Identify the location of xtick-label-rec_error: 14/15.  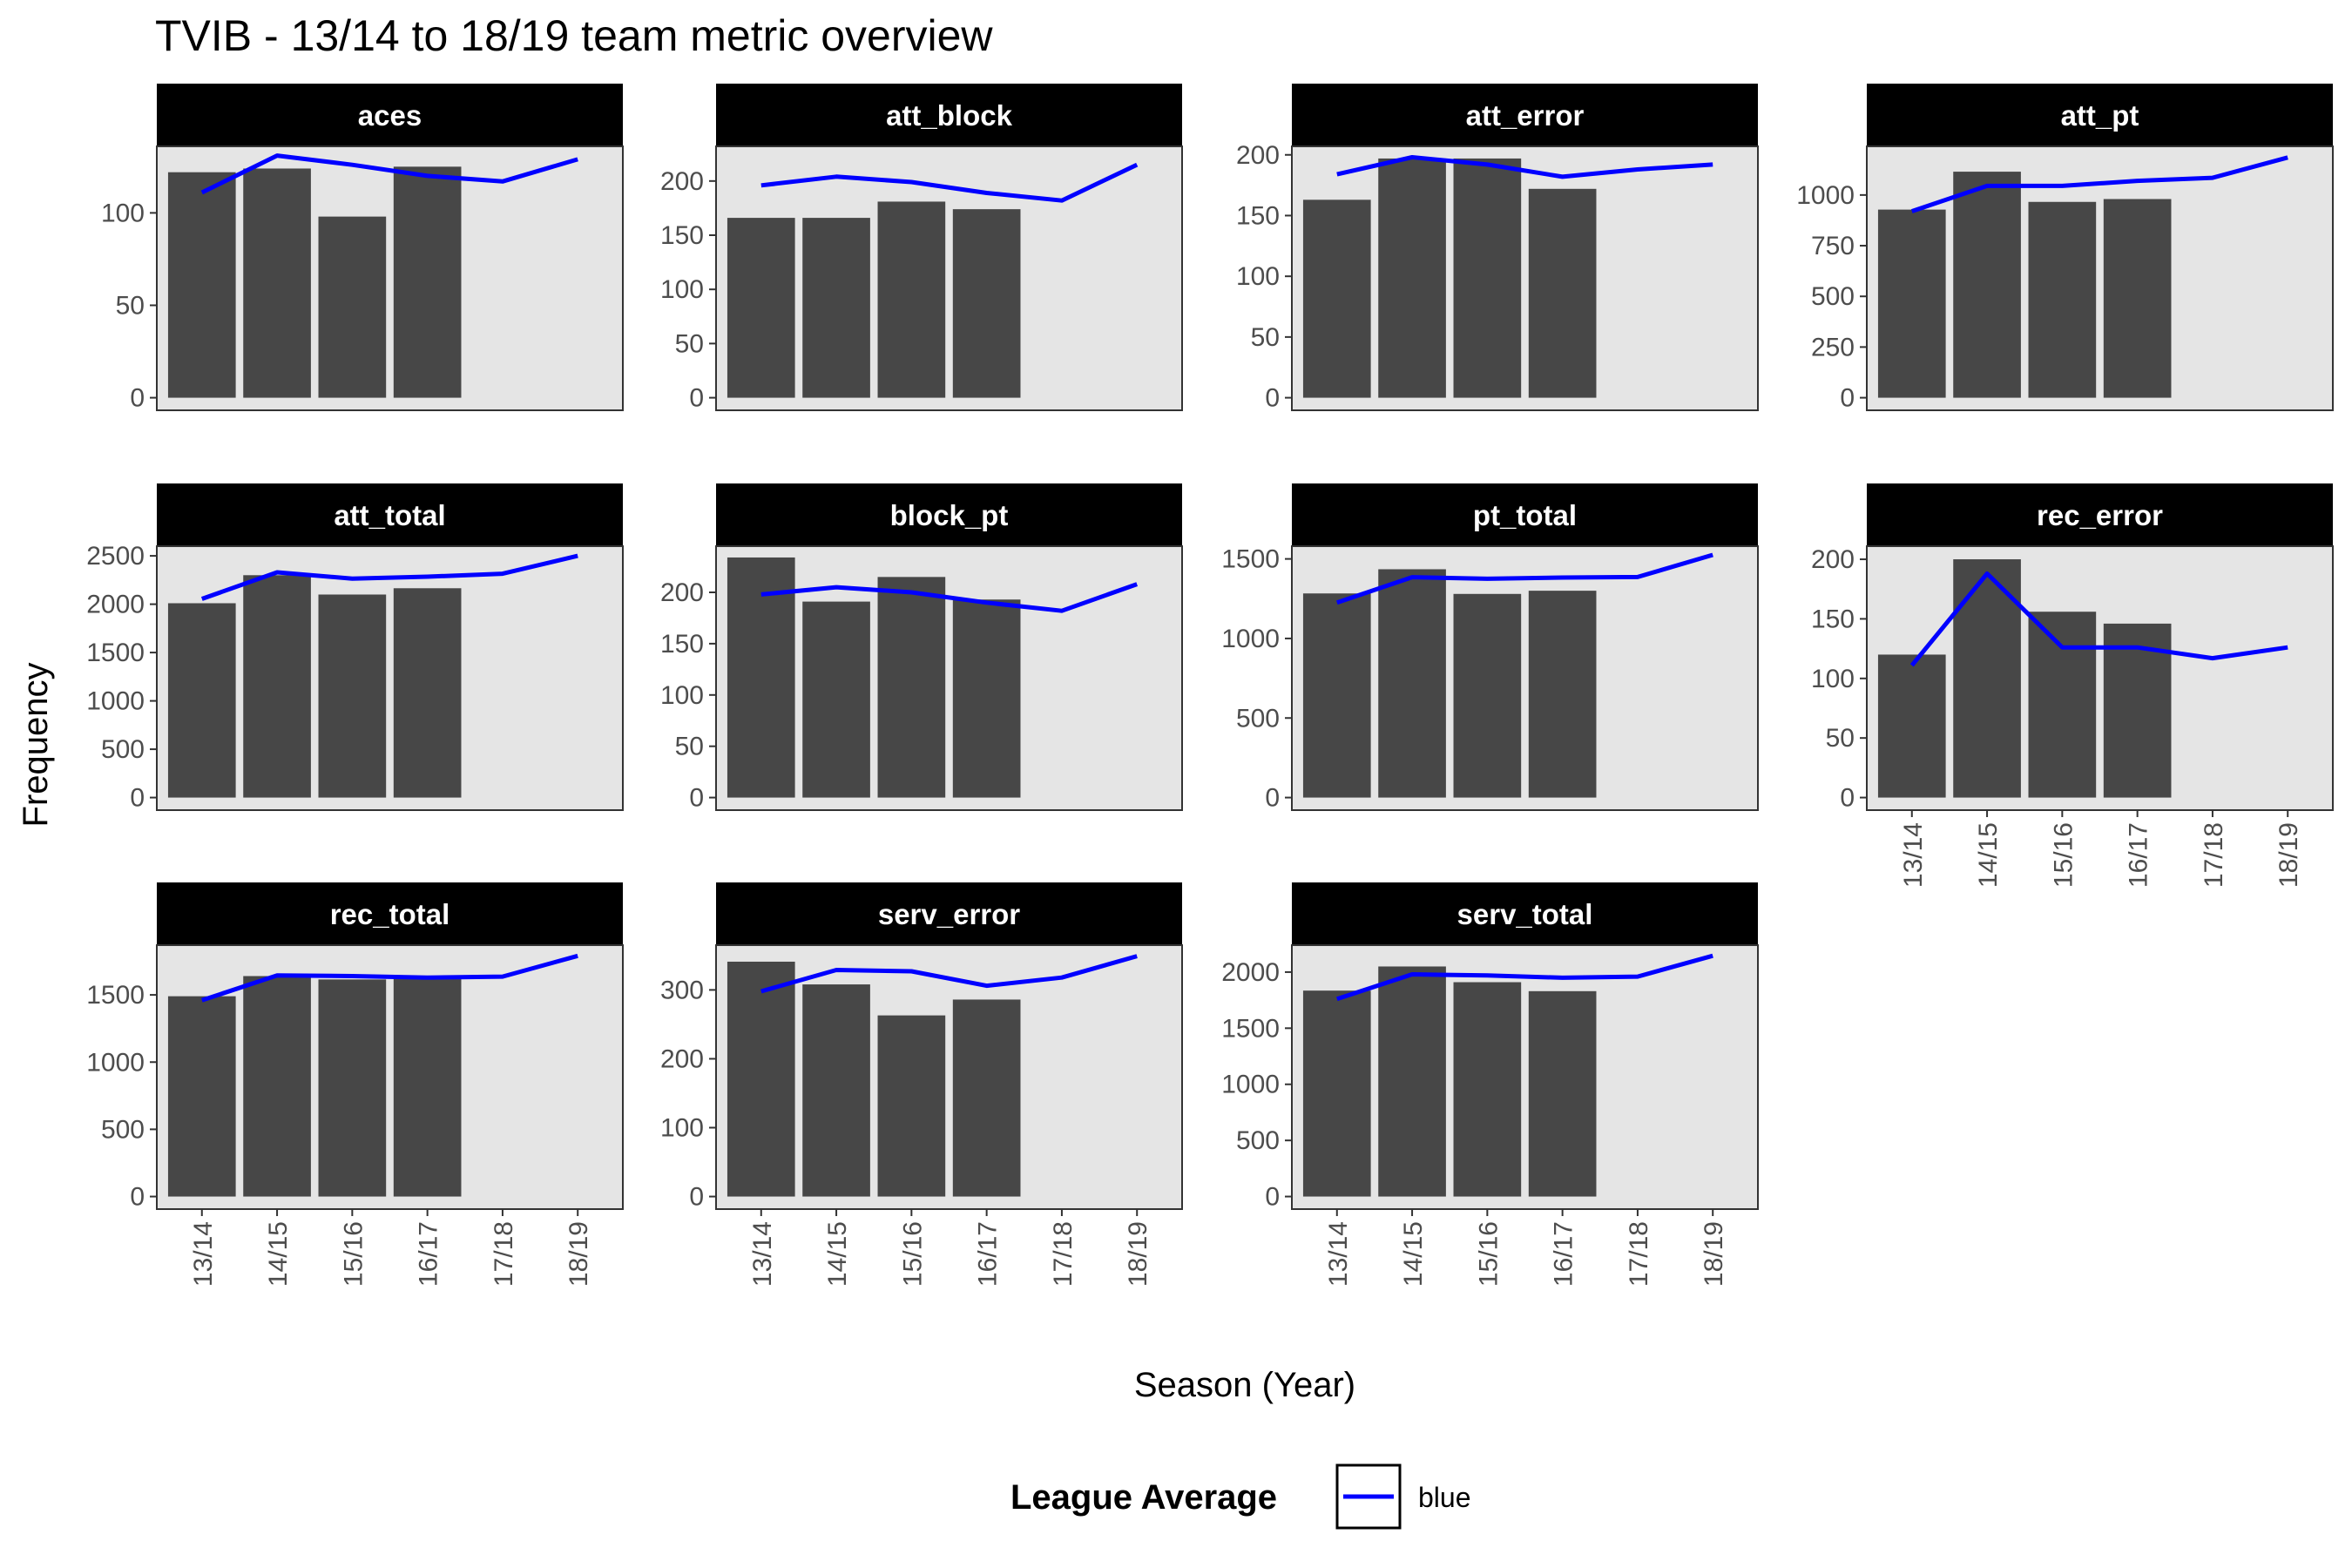
(1988, 855).